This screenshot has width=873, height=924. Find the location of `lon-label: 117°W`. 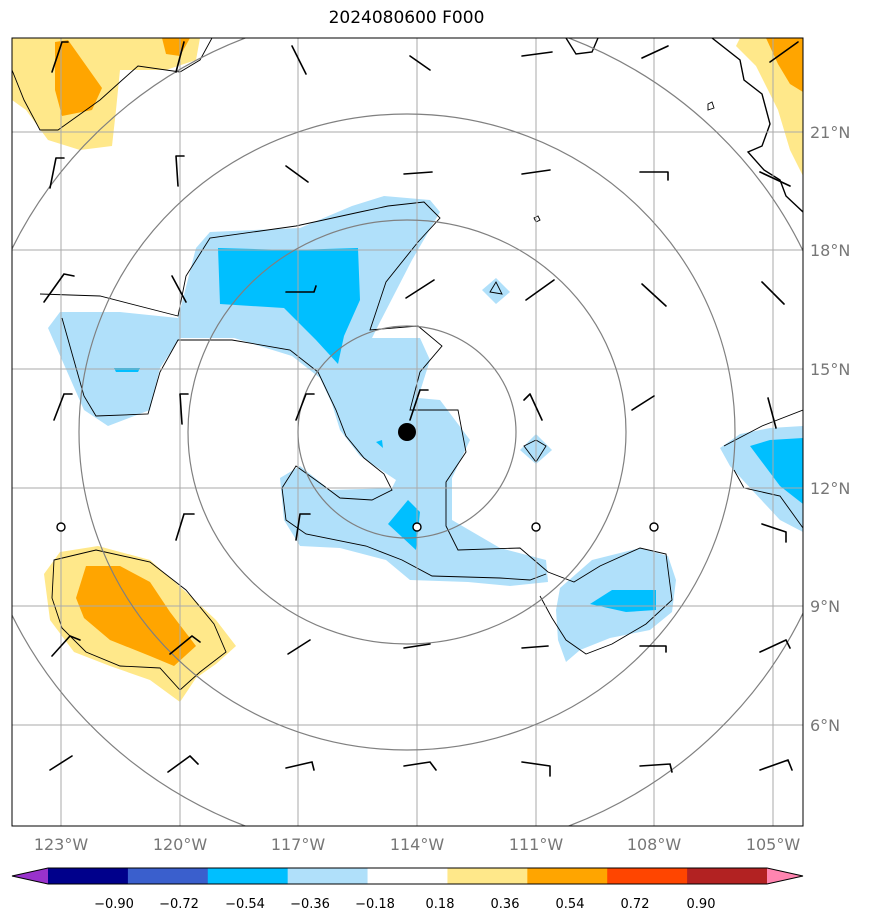

lon-label: 117°W is located at coordinates (298, 844).